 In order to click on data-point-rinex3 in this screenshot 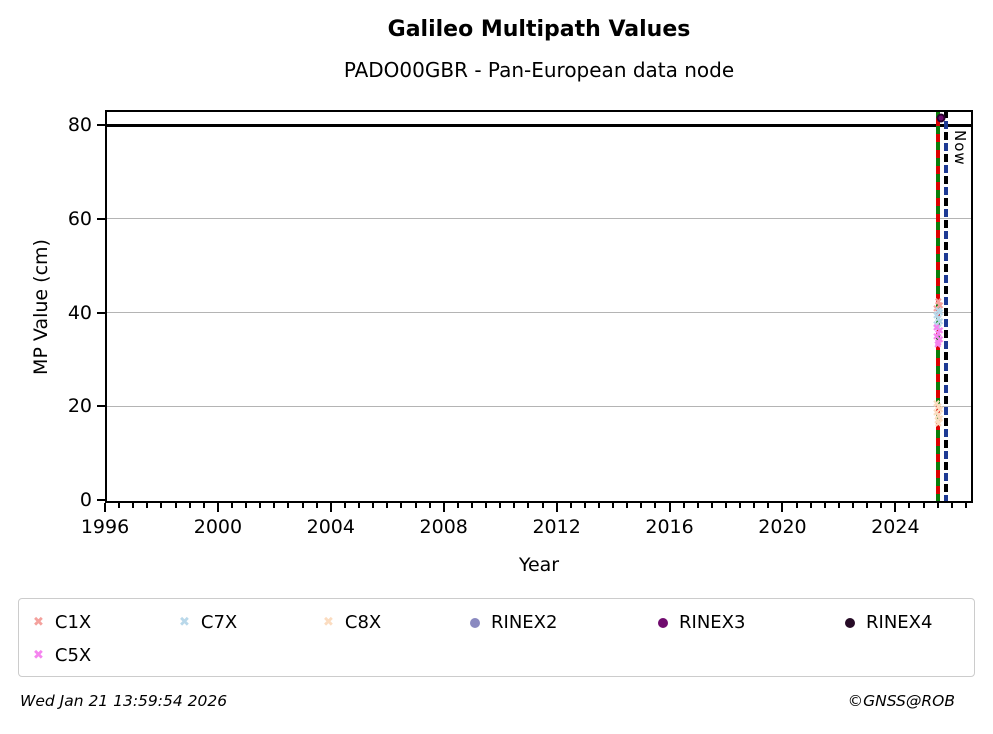, I will do `click(941, 118)`.